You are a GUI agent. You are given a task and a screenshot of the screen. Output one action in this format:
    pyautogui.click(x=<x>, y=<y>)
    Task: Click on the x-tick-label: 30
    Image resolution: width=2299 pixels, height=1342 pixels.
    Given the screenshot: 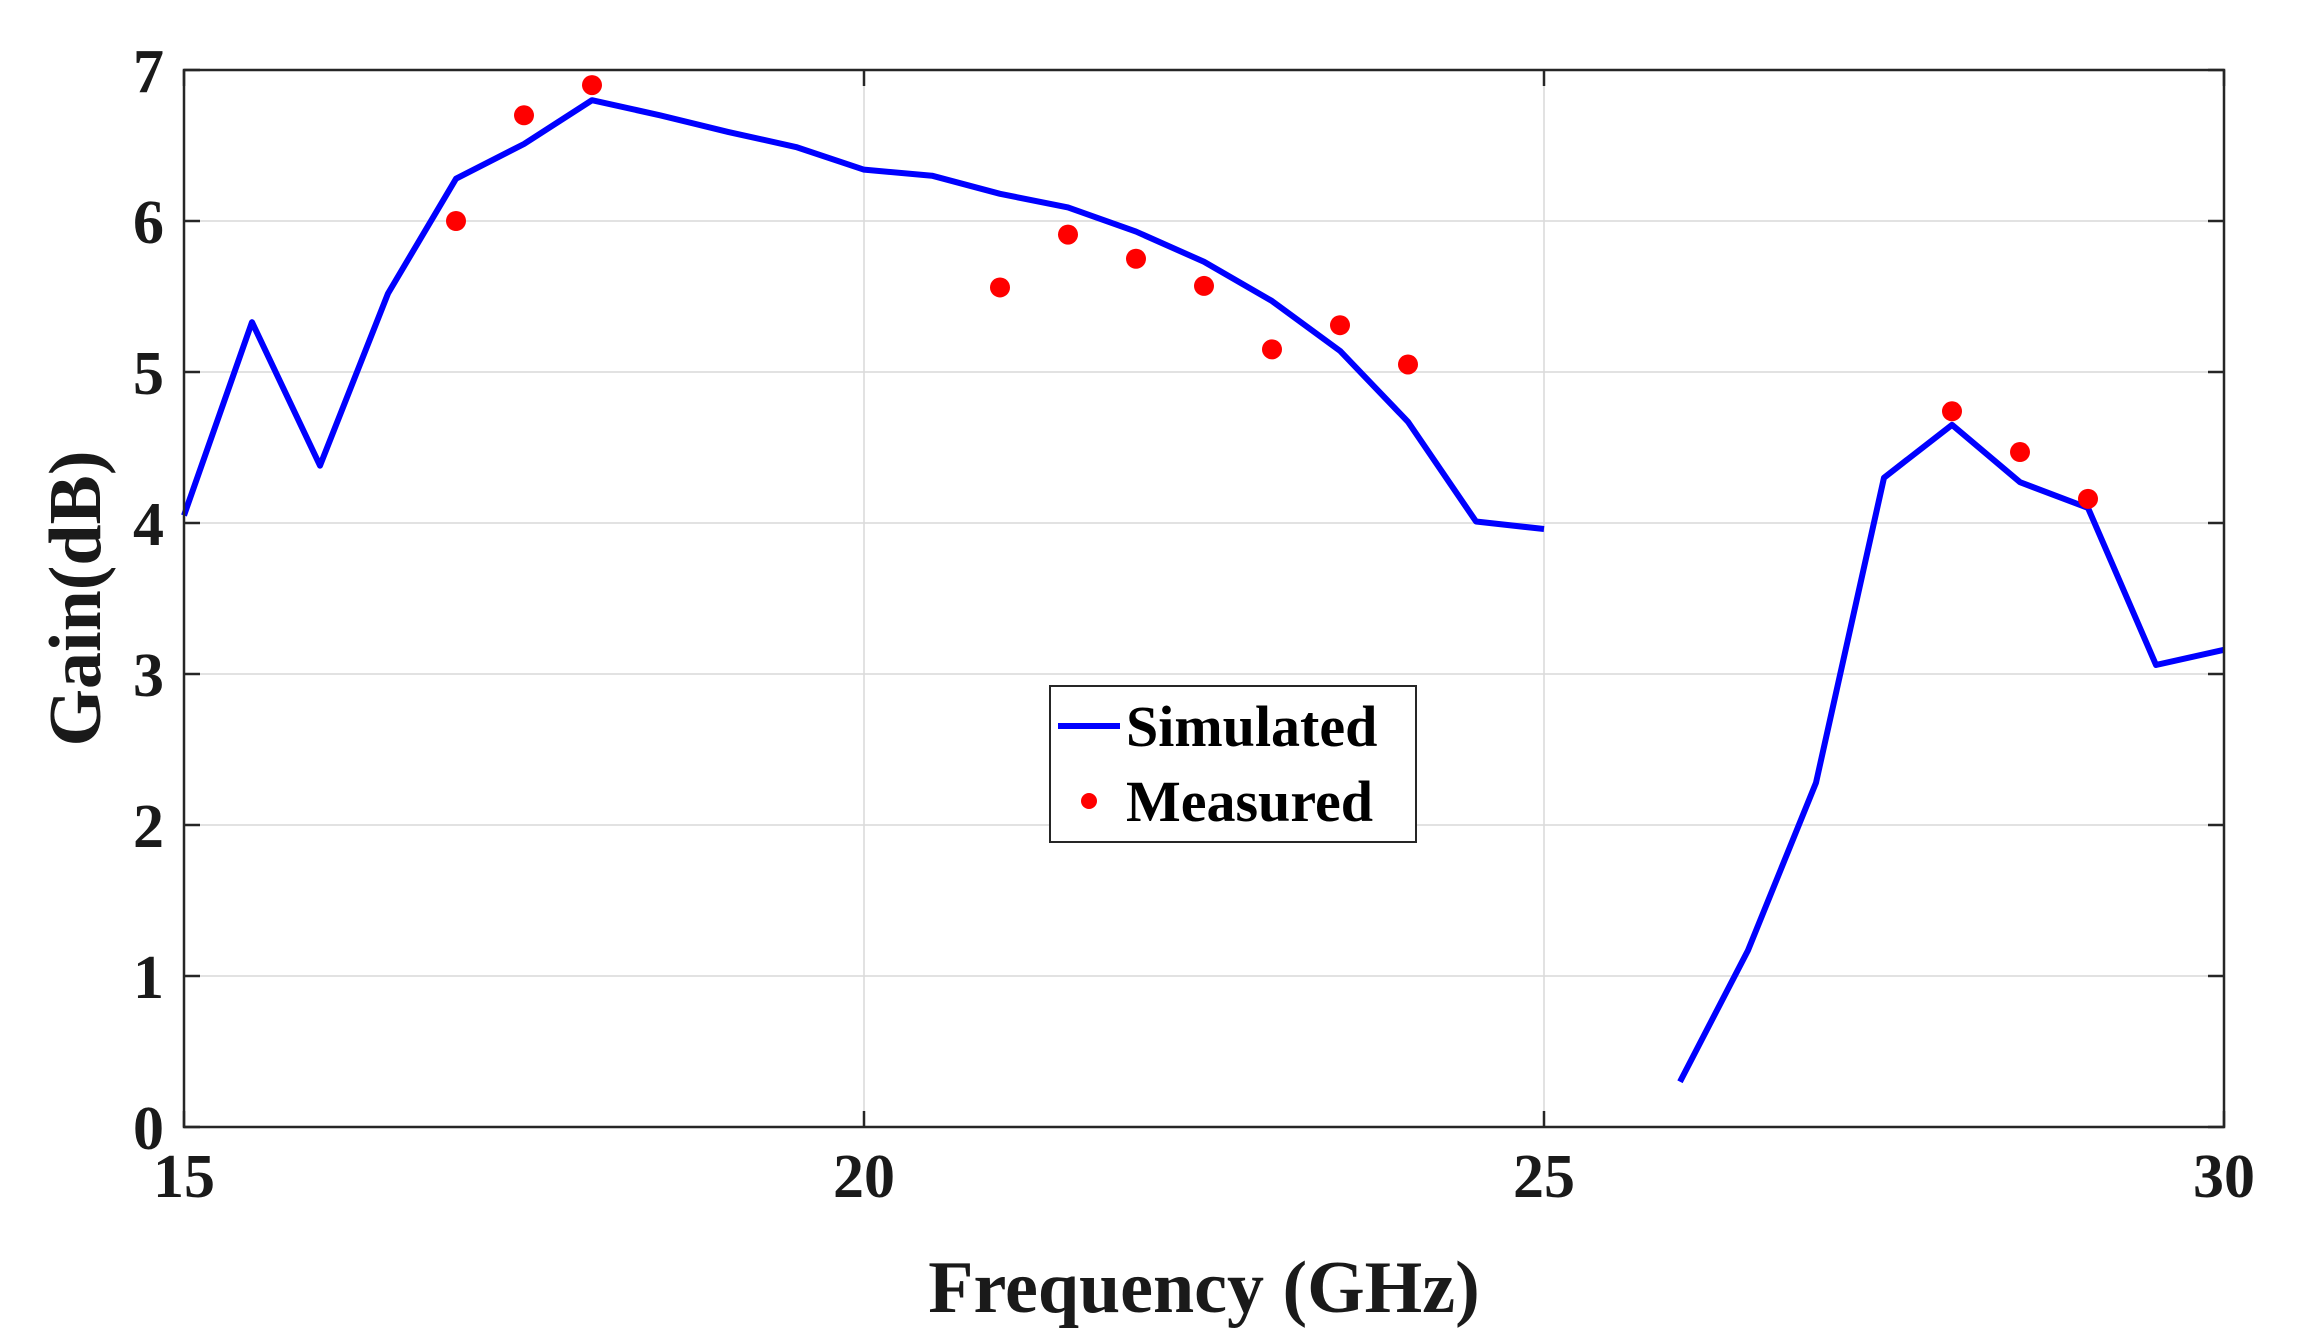 What is the action you would take?
    pyautogui.click(x=2224, y=1177)
    